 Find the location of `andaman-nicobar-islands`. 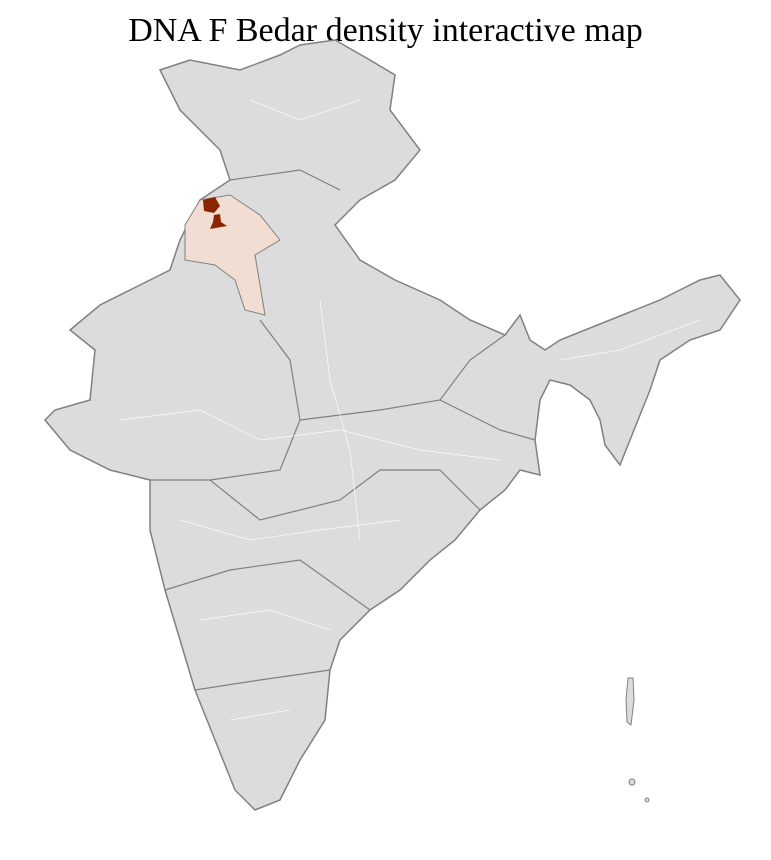

andaman-nicobar-islands is located at coordinates (637, 740).